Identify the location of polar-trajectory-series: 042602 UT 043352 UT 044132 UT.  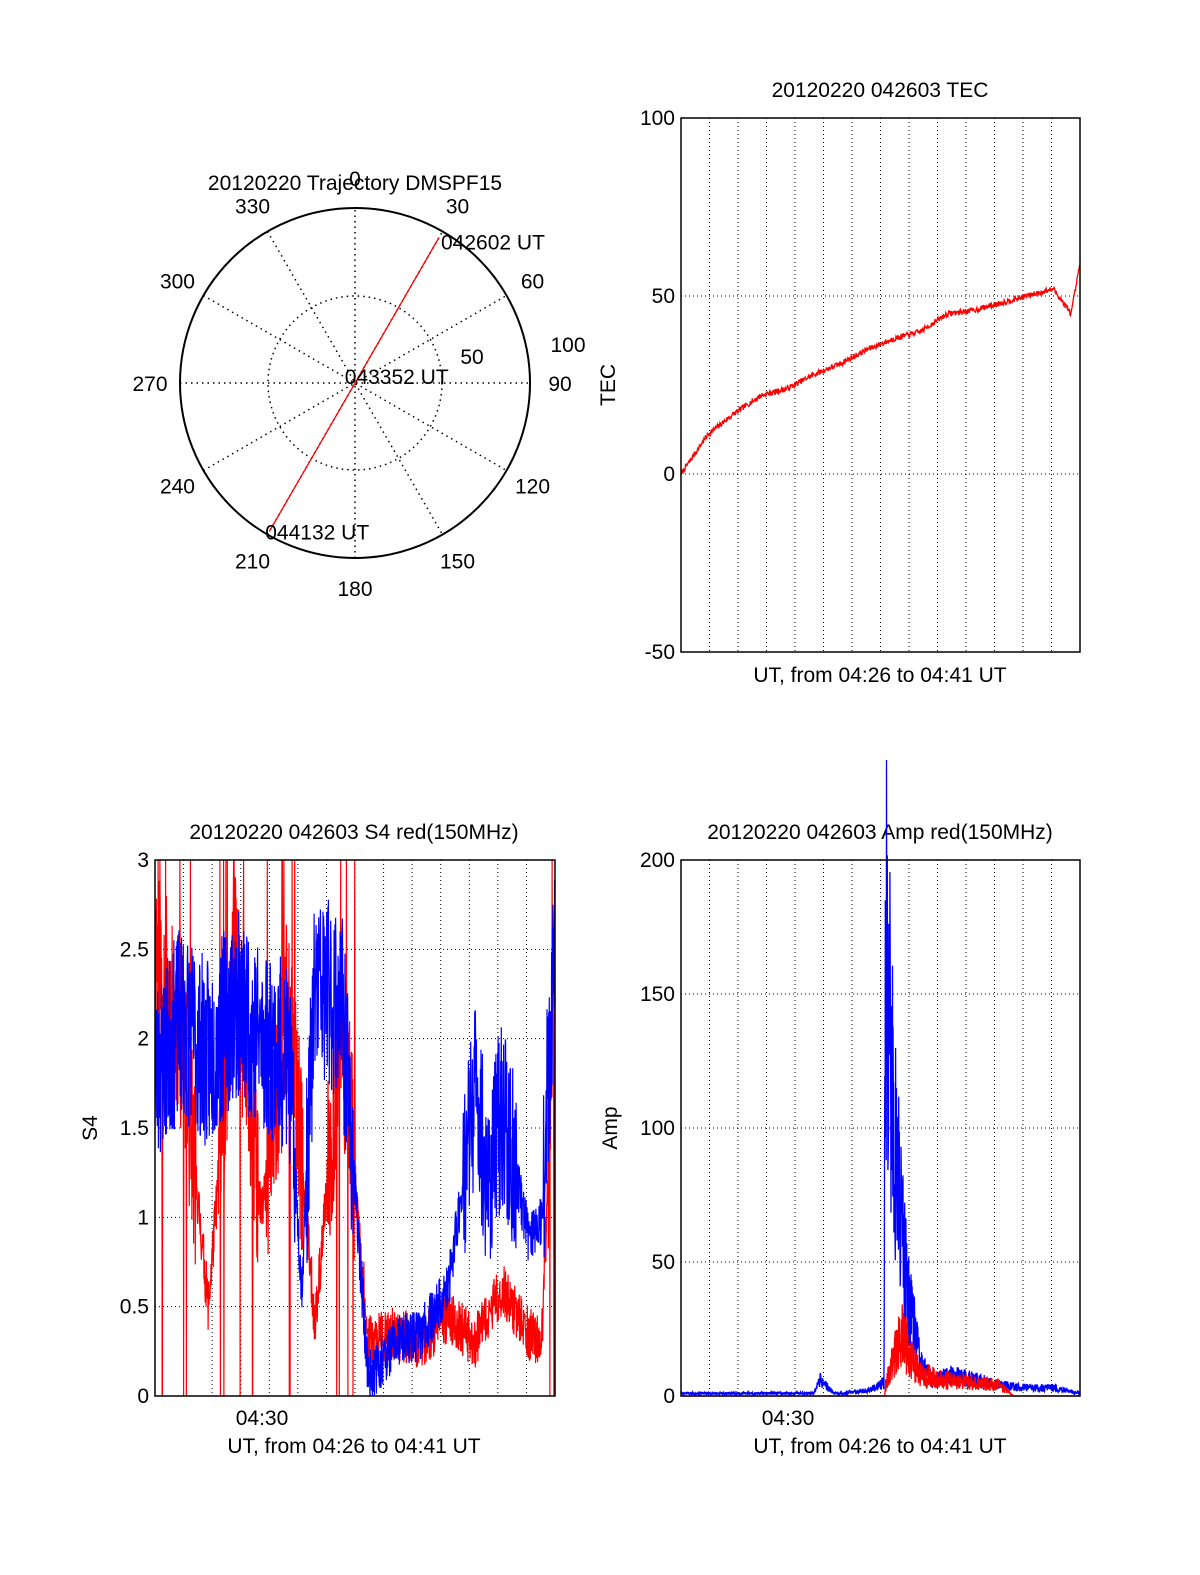
(405, 388).